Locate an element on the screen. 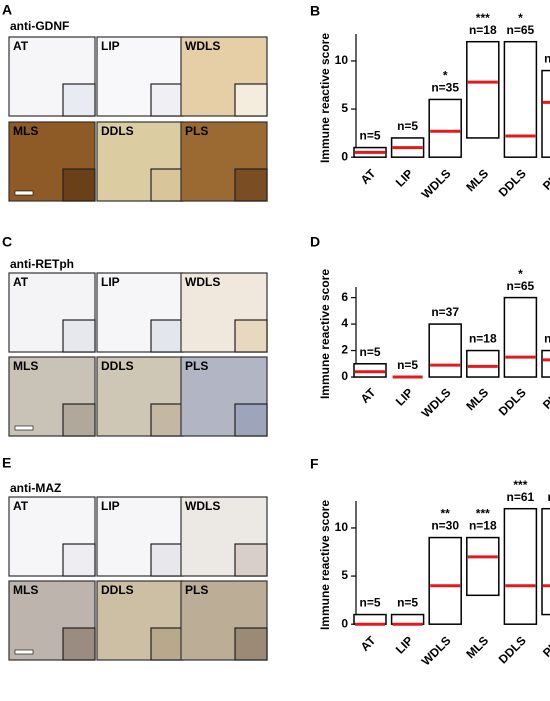 This screenshot has width=550, height=701. panel-letter: B is located at coordinates (315, 11).